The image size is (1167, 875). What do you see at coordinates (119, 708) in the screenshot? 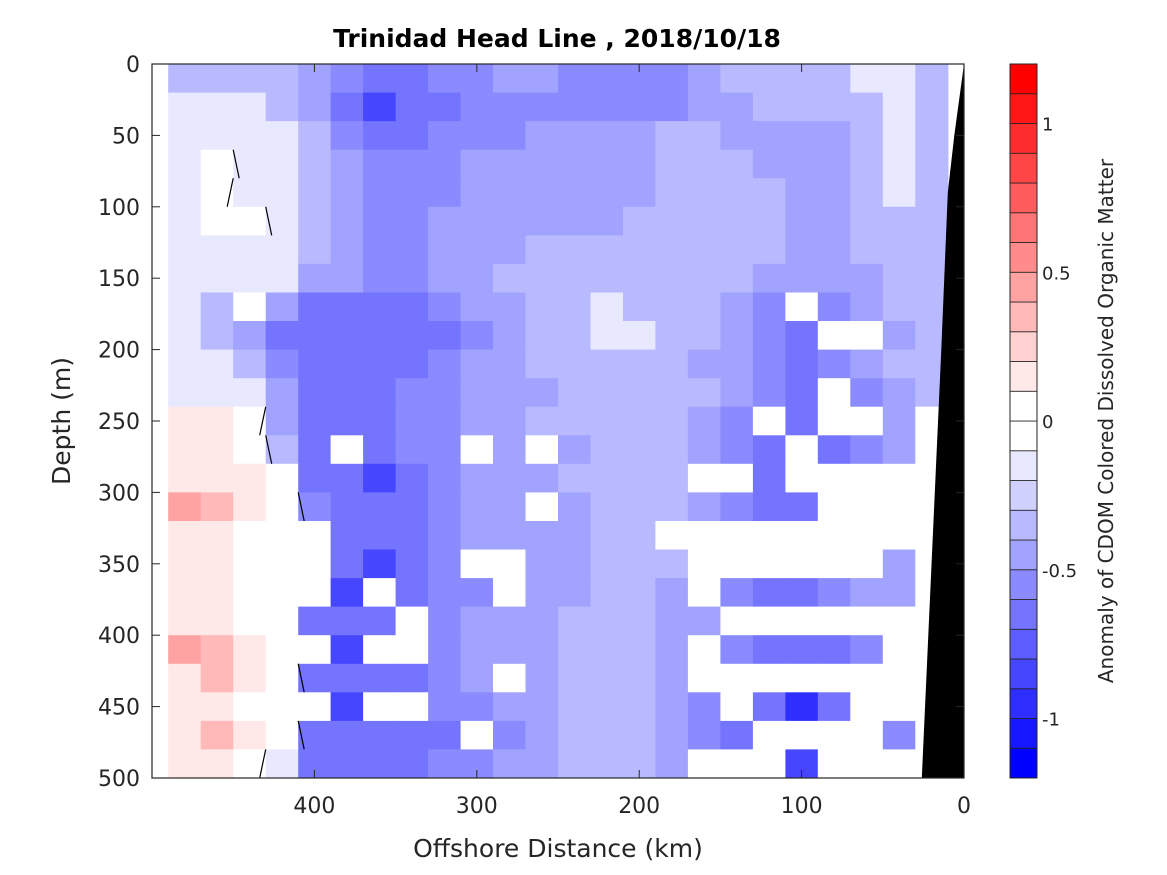
I see `y-tick-label: 450` at bounding box center [119, 708].